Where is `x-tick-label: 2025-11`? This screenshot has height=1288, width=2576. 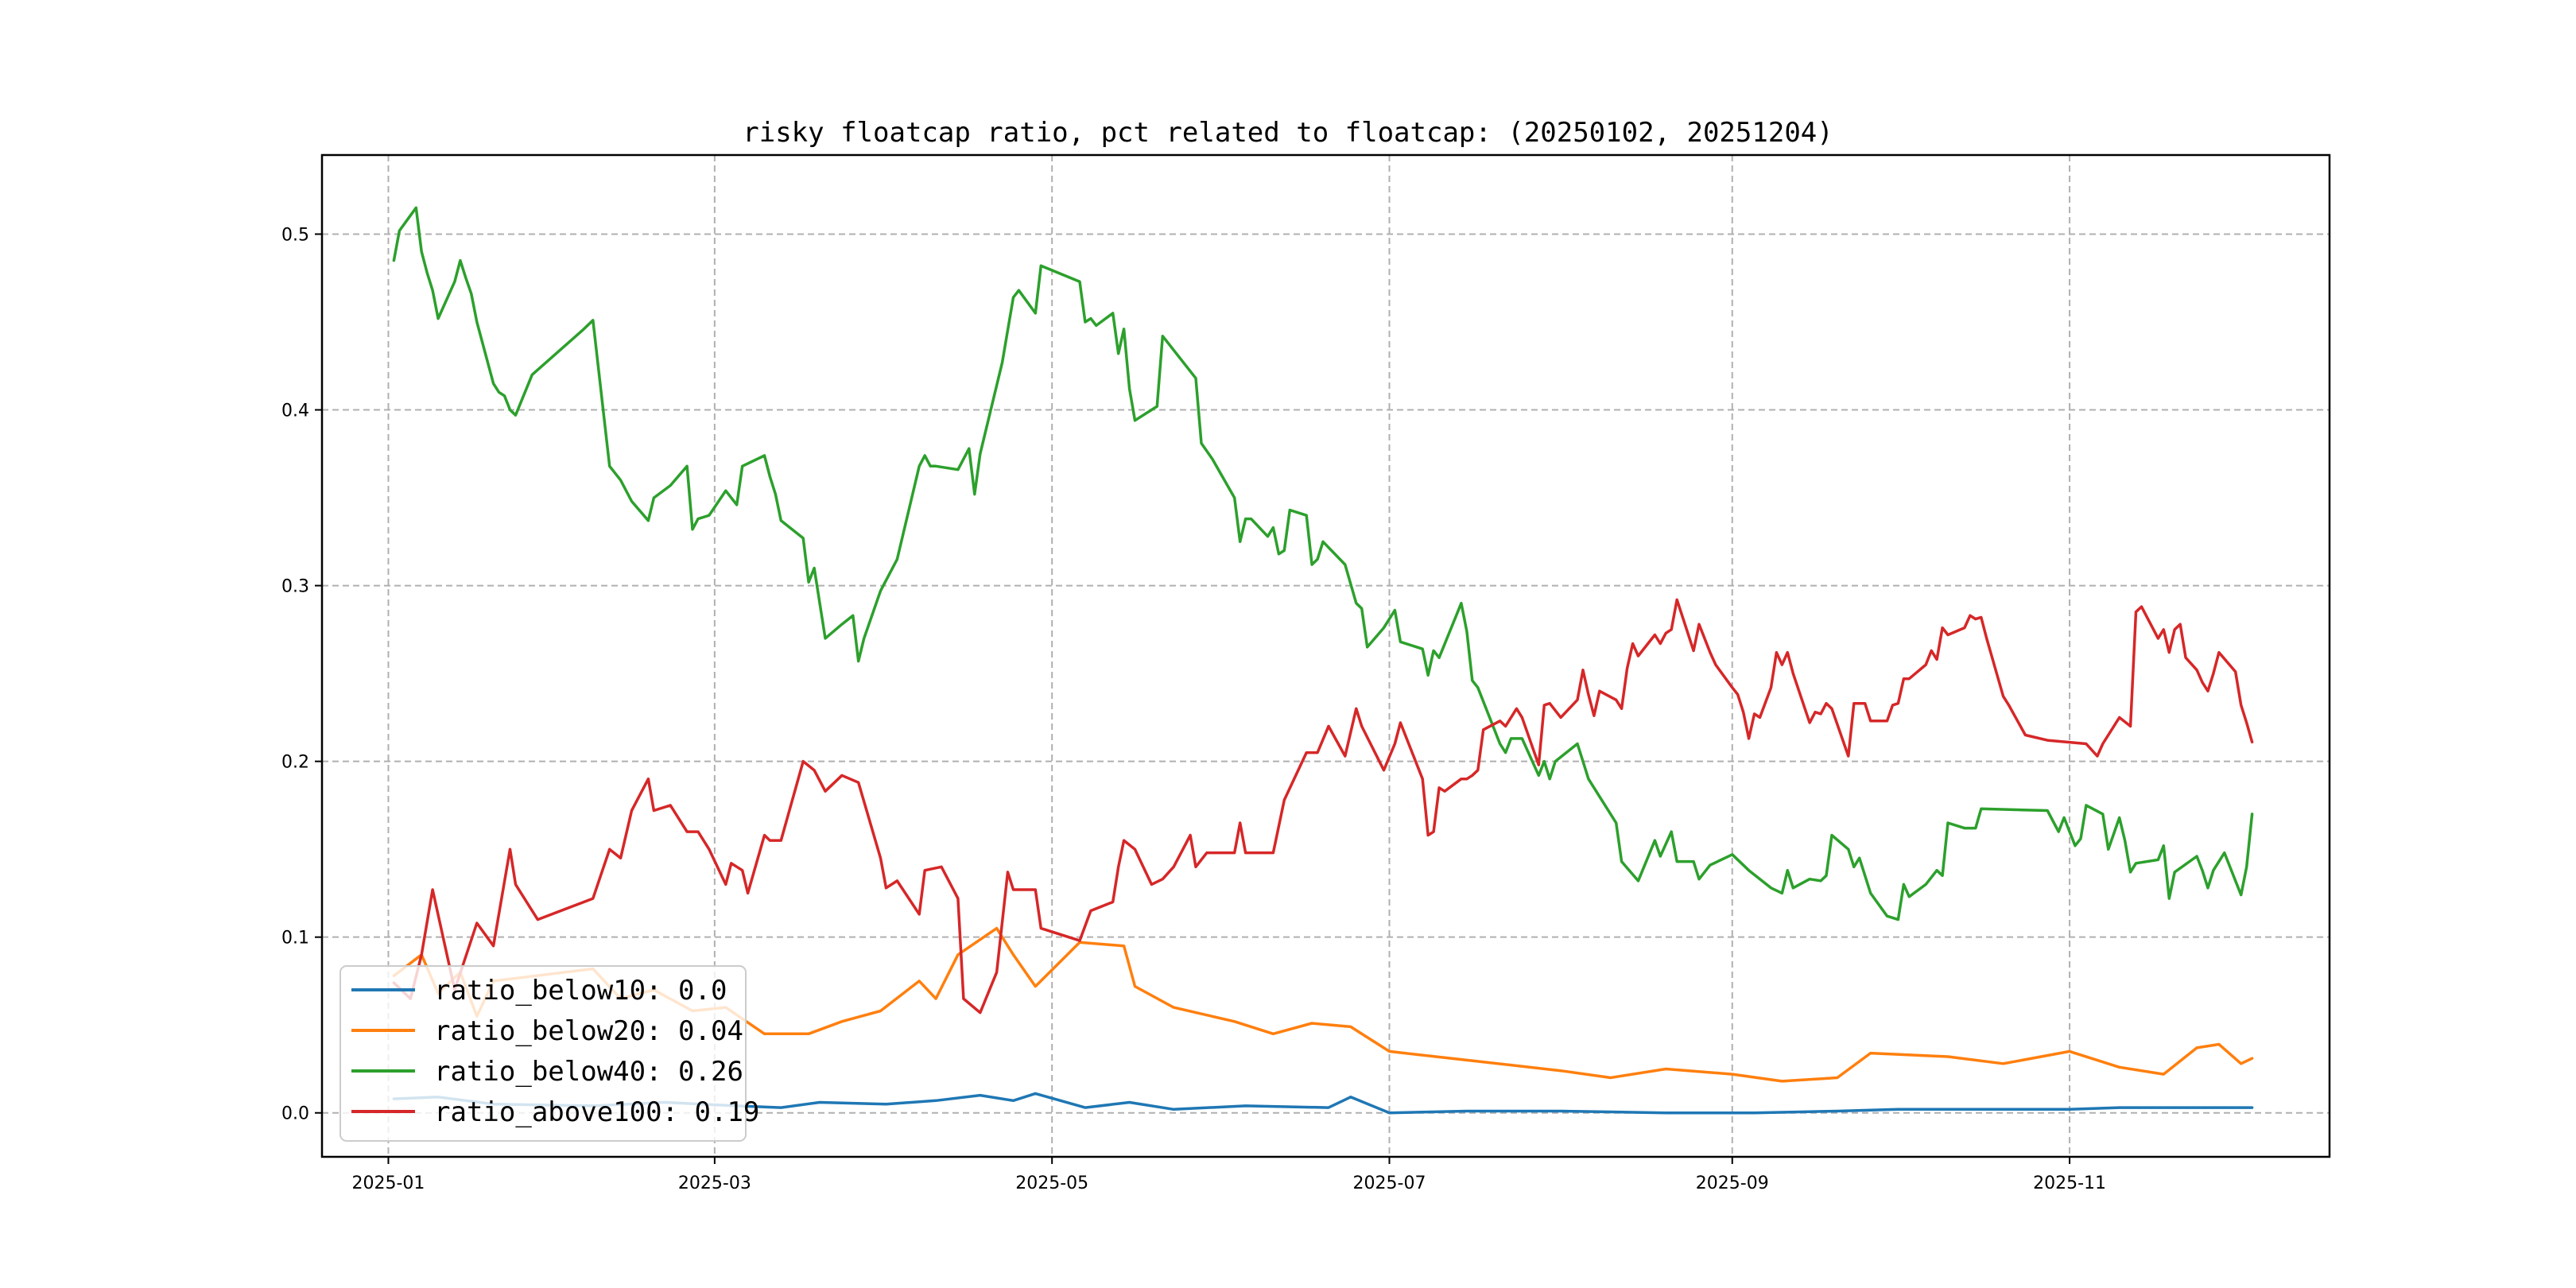 x-tick-label: 2025-11 is located at coordinates (2070, 1183).